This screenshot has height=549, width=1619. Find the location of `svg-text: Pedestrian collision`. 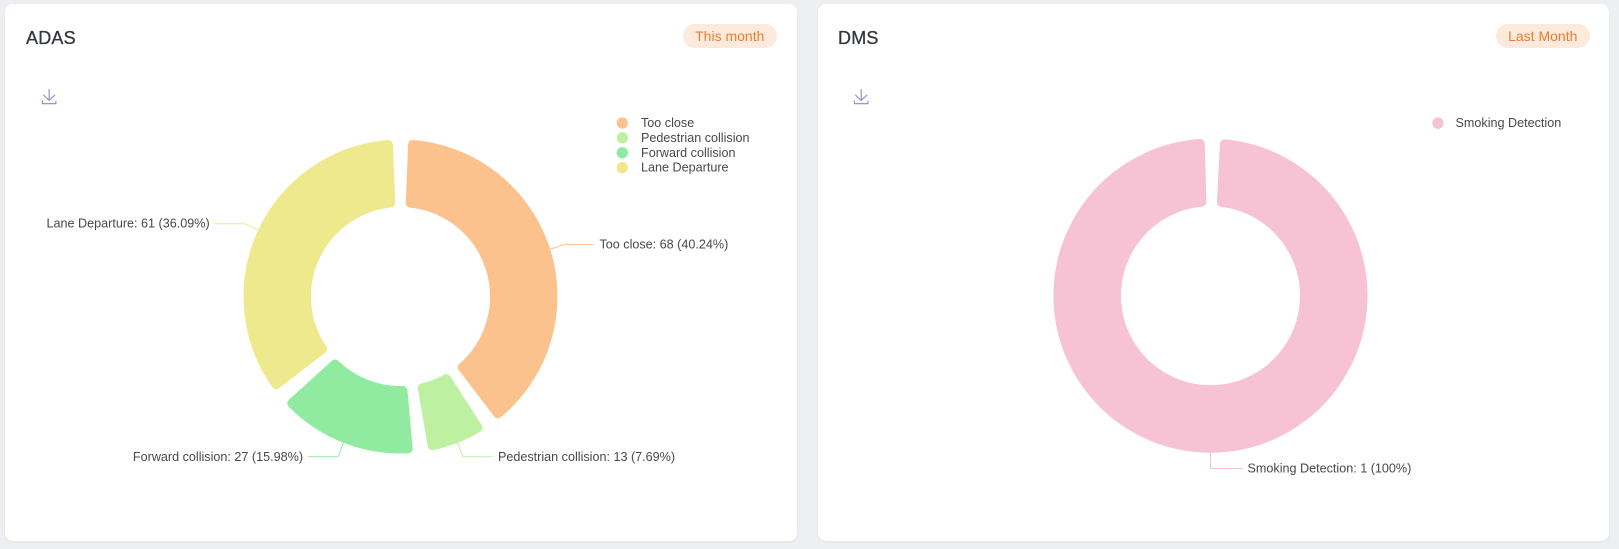

svg-text: Pedestrian collision is located at coordinates (695, 138).